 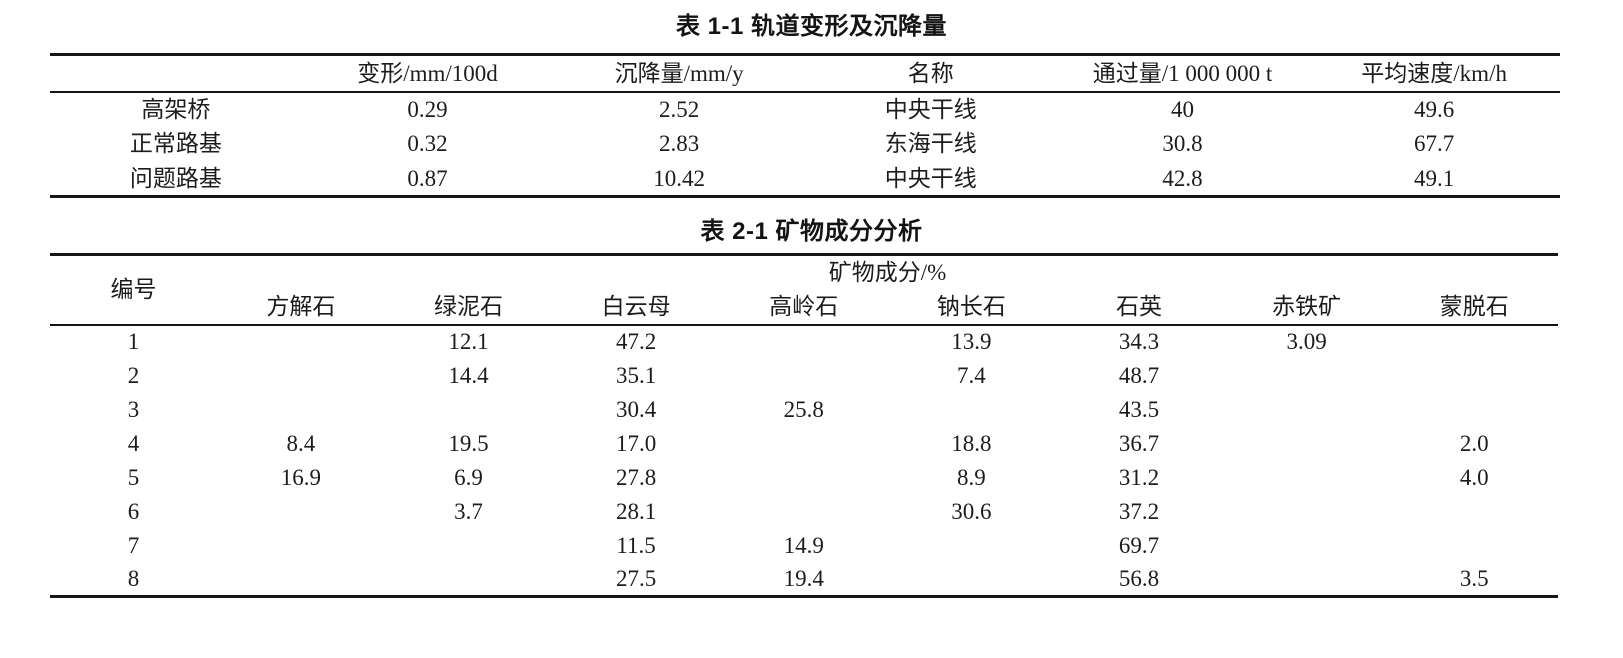 I want to click on table-cell: 2.83, so click(x=679, y=144).